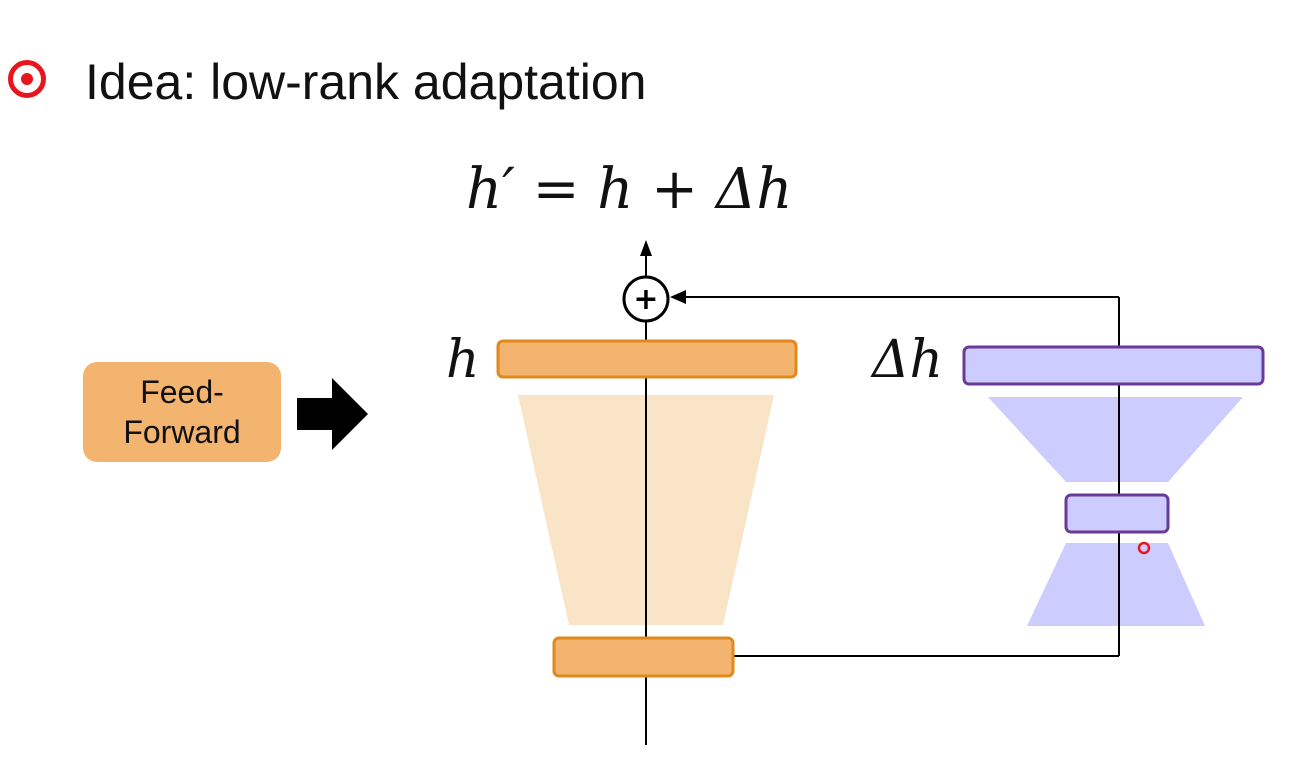 The image size is (1297, 768). I want to click on cursor-pointer-icon, so click(1144, 548).